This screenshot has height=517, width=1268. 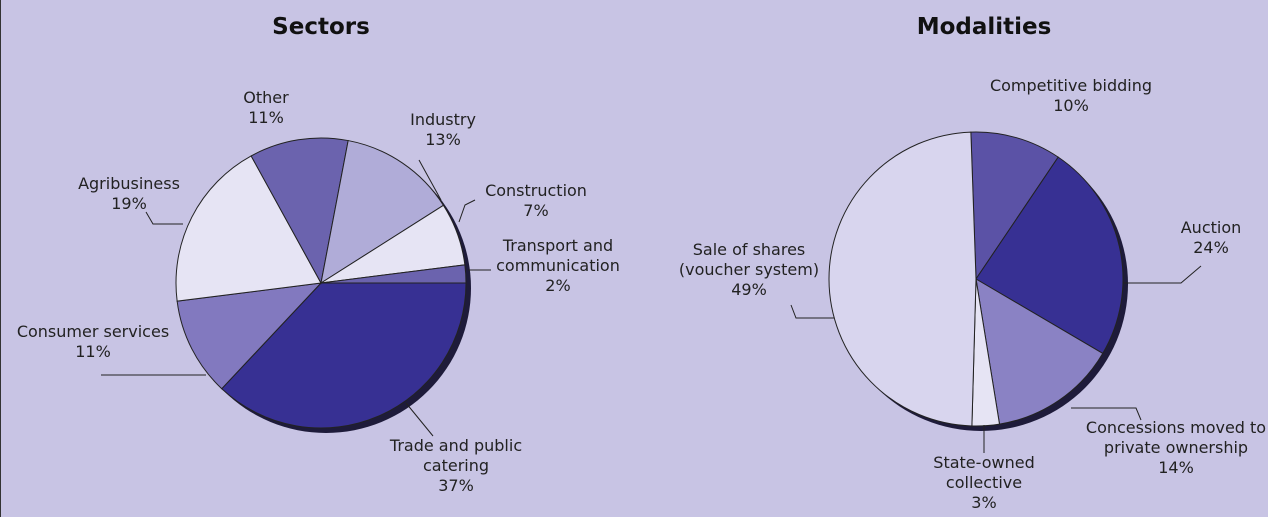 I want to click on slice-percent: 24%, so click(x=1211, y=247).